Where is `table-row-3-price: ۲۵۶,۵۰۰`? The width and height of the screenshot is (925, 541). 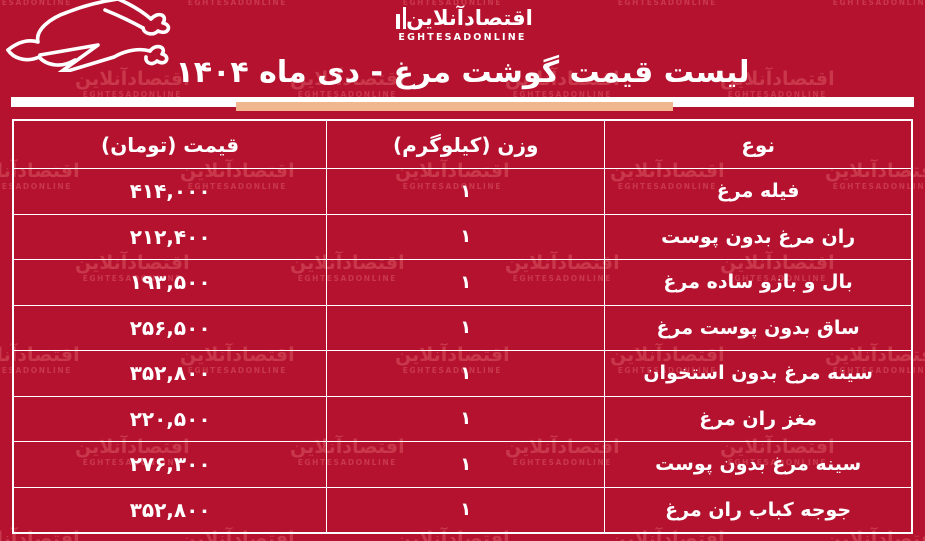
table-row-3-price: ۲۵۶,۵۰۰ is located at coordinates (170, 327).